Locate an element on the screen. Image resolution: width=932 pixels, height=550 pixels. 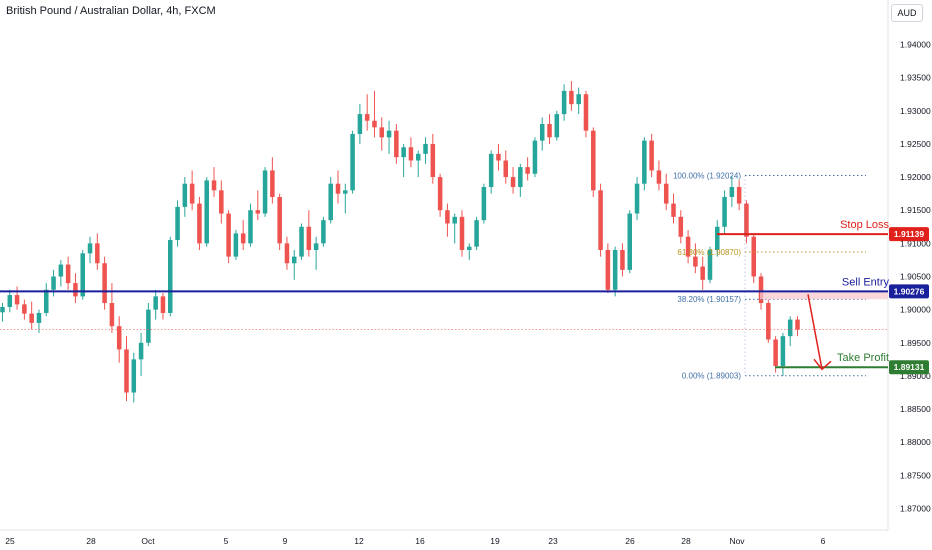
y-tick-label: 1.88000 is located at coordinates (915, 442).